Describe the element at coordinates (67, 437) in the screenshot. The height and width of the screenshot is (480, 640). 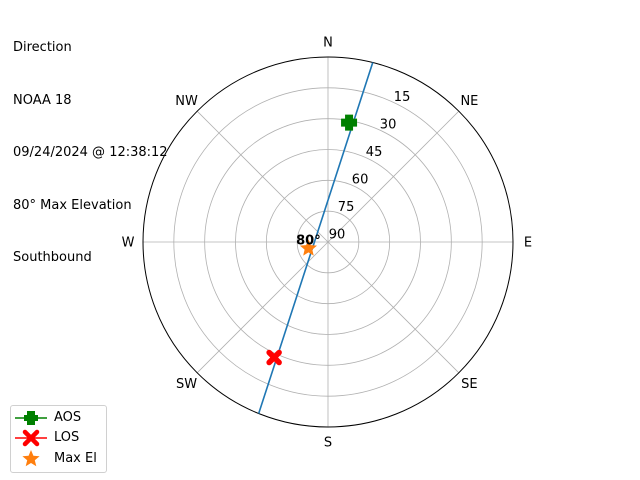
I see `legend-label-los: LOS` at that location.